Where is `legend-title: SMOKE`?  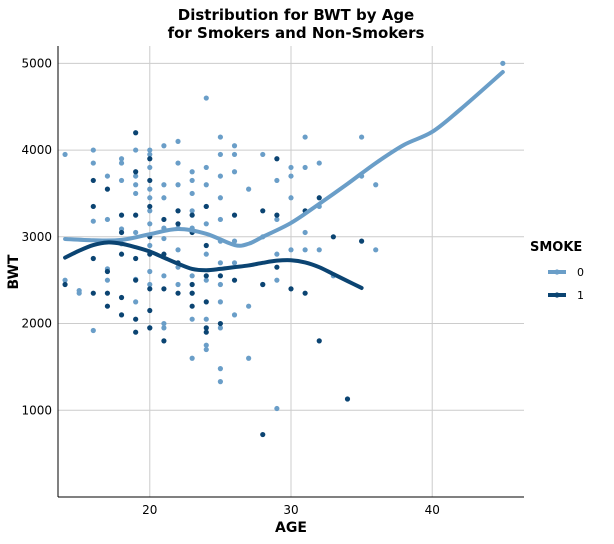 legend-title: SMOKE is located at coordinates (556, 247).